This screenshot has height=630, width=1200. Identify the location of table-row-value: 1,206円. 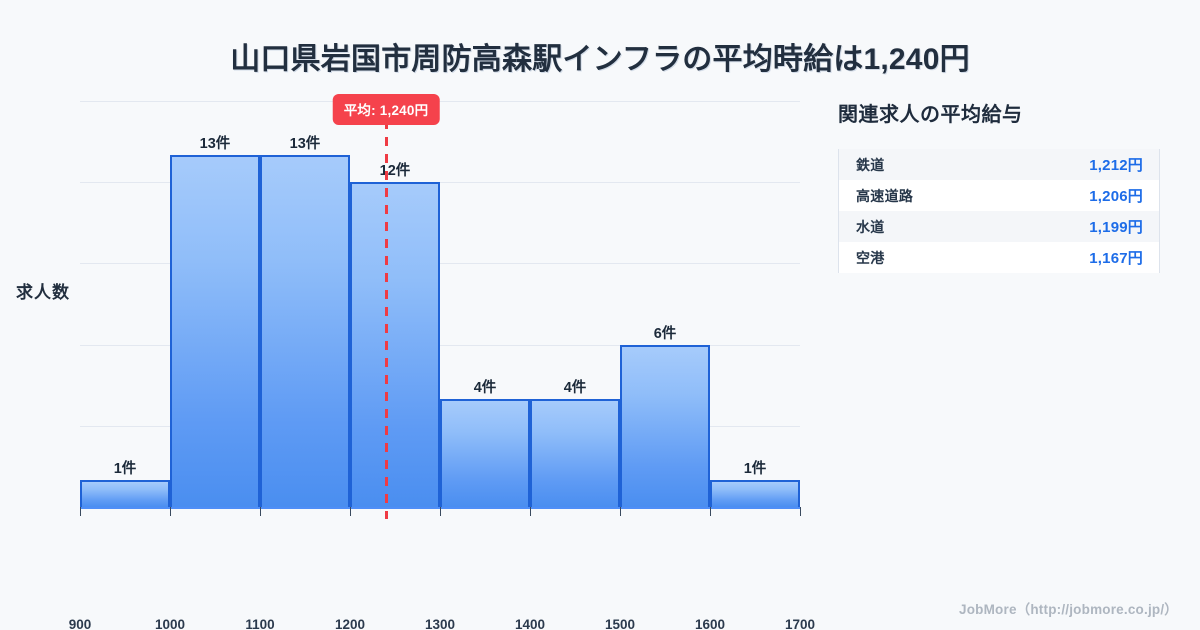
(1116, 196).